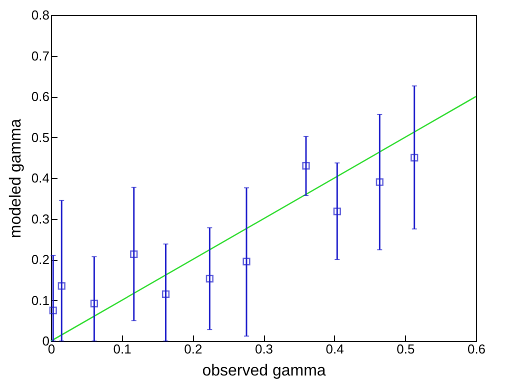 The image size is (515, 384). Describe the element at coordinates (40, 259) in the screenshot. I see `y-tick-label: 0.2` at that location.